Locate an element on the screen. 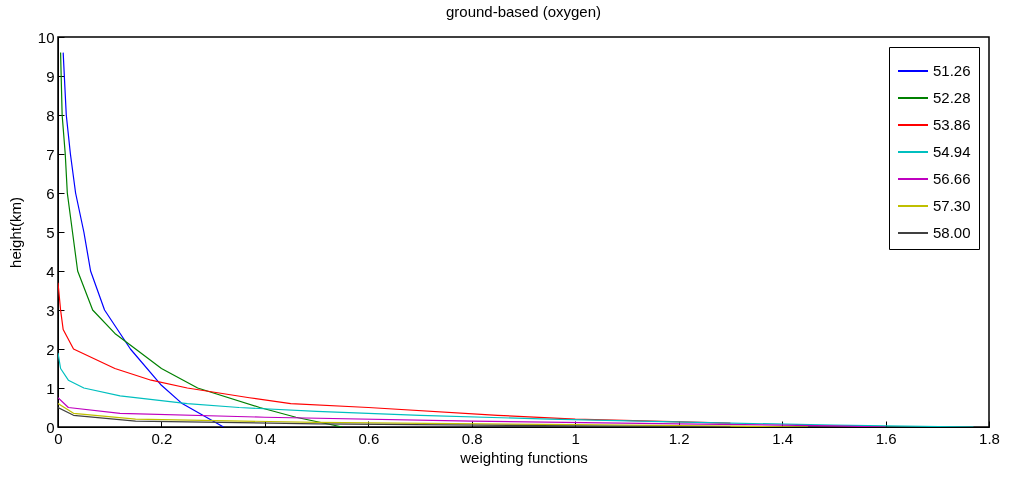 This screenshot has height=477, width=1017. y-tick-label: 2 is located at coordinates (50, 349).